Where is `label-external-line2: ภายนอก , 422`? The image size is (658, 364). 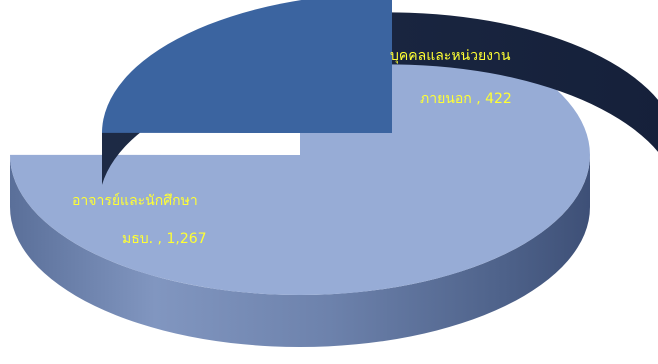
label-external-line2: ภายนอก , 422 is located at coordinates (466, 99).